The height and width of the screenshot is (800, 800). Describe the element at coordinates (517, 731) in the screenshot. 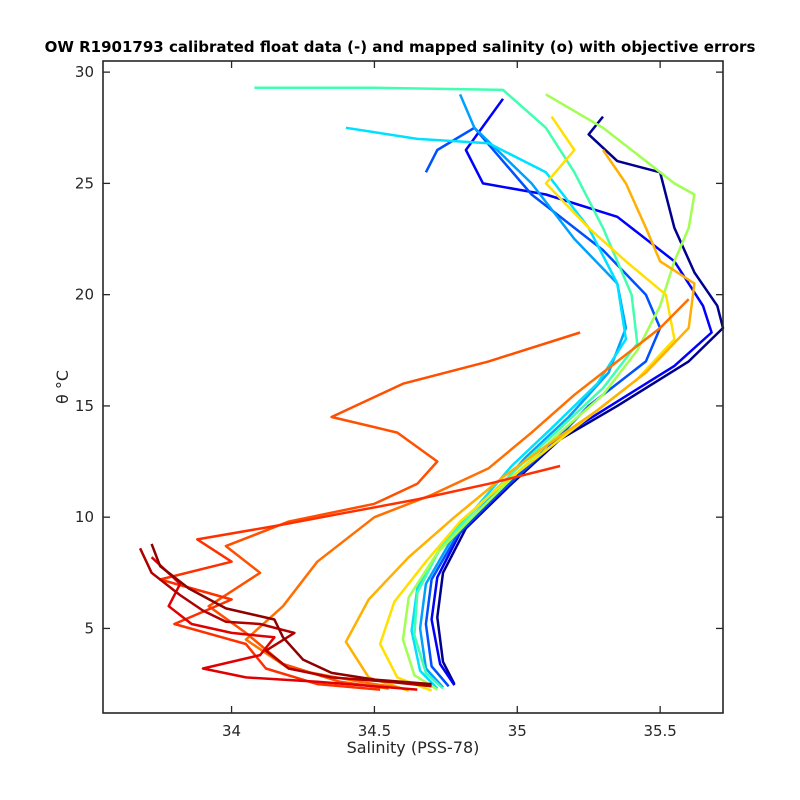

I see `x-tick-label: 35` at that location.